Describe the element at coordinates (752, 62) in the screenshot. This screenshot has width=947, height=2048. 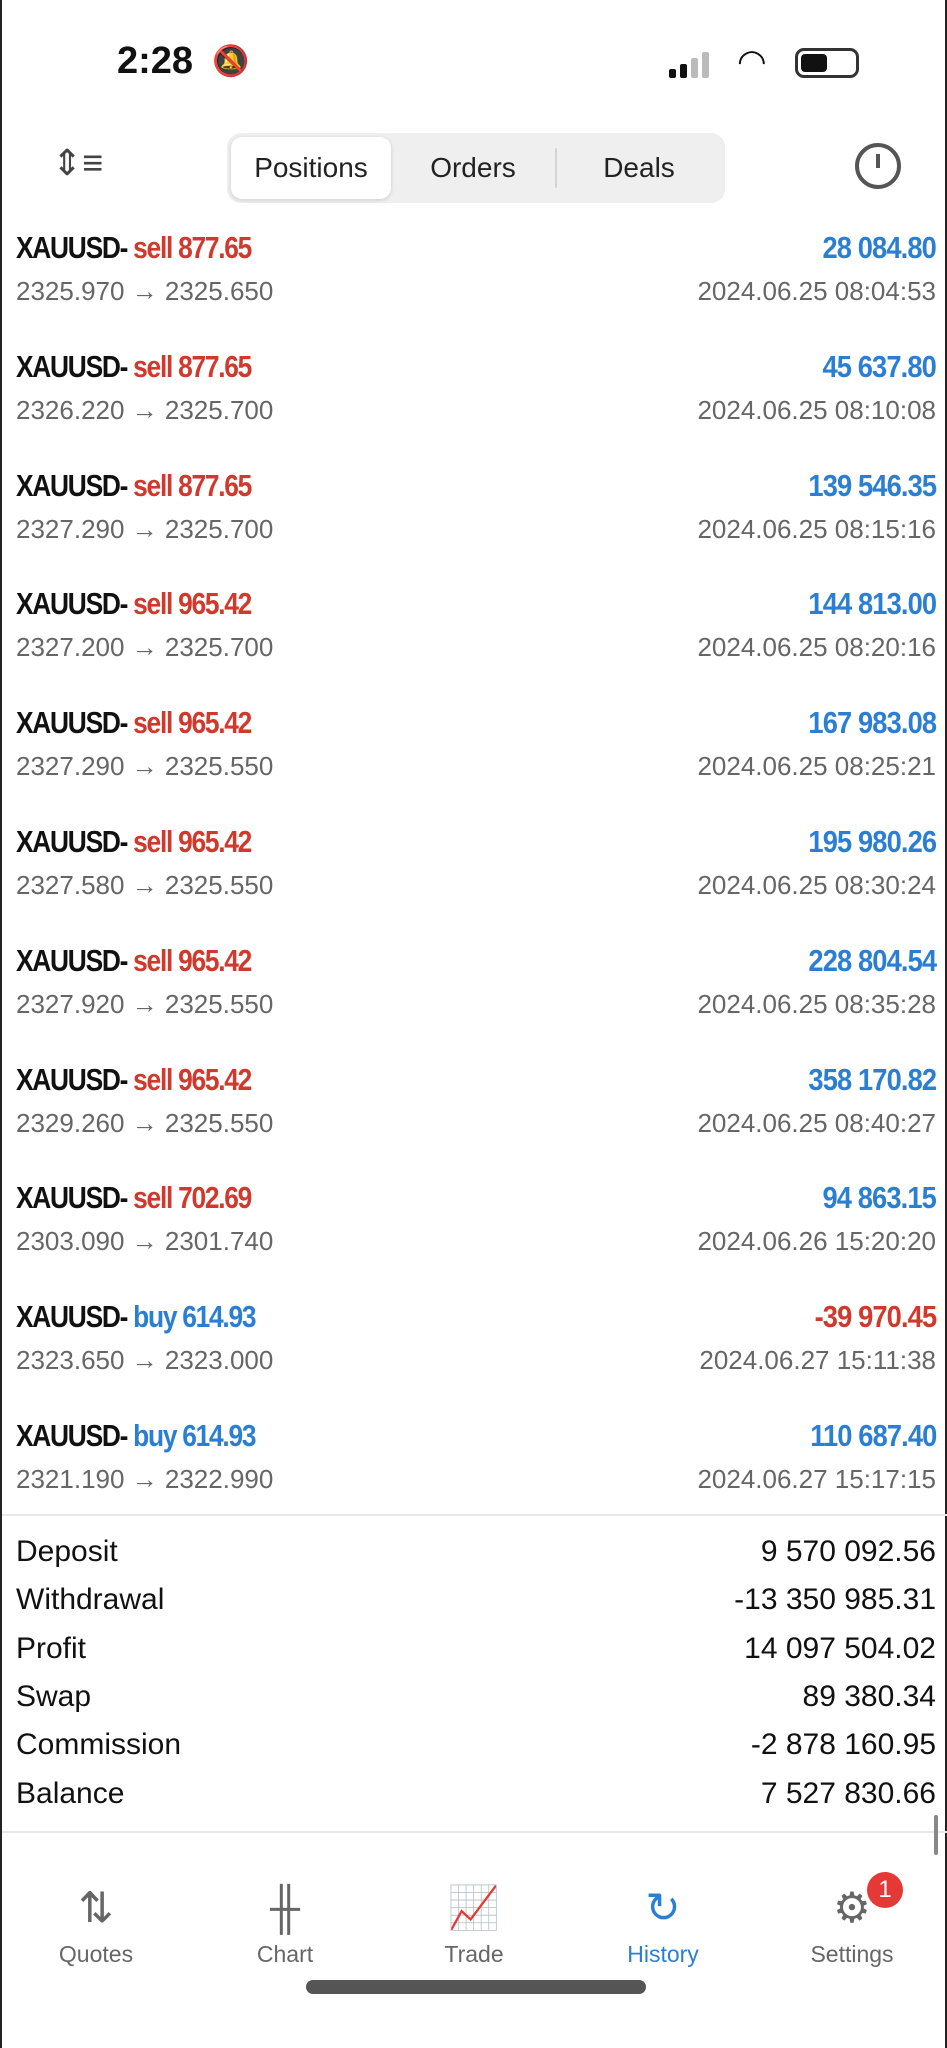
I see `wifi-icon: ◠` at that location.